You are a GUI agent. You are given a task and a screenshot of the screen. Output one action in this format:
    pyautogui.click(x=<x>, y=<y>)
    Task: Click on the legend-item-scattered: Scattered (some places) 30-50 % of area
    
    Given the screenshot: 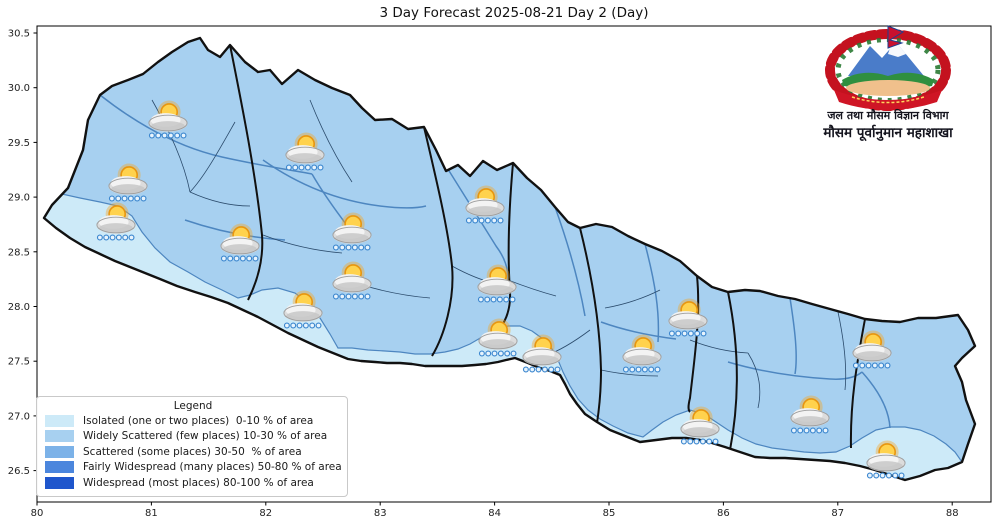 What is the action you would take?
    pyautogui.click(x=193, y=452)
    